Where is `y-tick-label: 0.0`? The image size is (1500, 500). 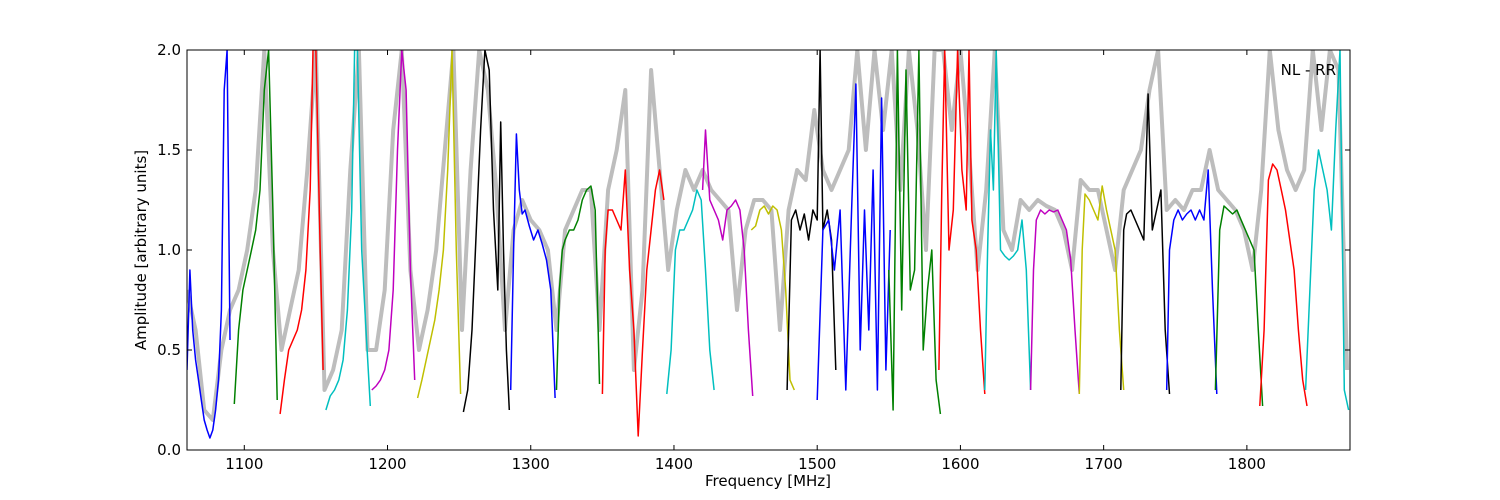 y-tick-label: 0.0 is located at coordinates (169, 450).